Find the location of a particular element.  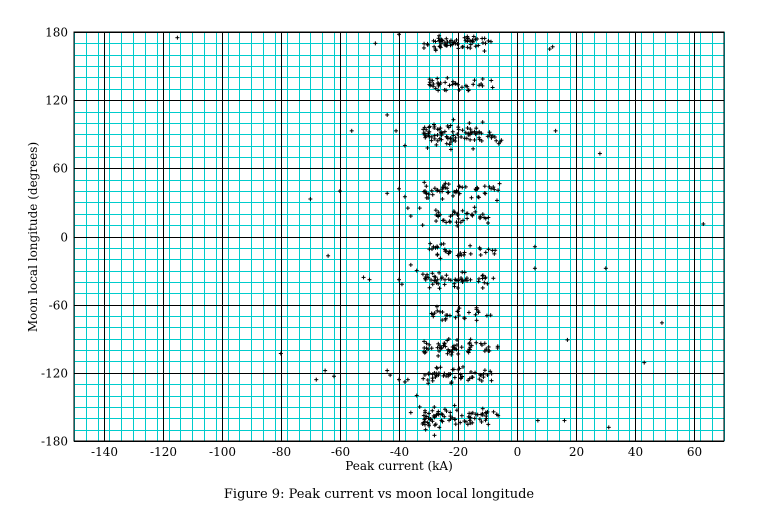

y-tick-label: -120 is located at coordinates (54, 374).